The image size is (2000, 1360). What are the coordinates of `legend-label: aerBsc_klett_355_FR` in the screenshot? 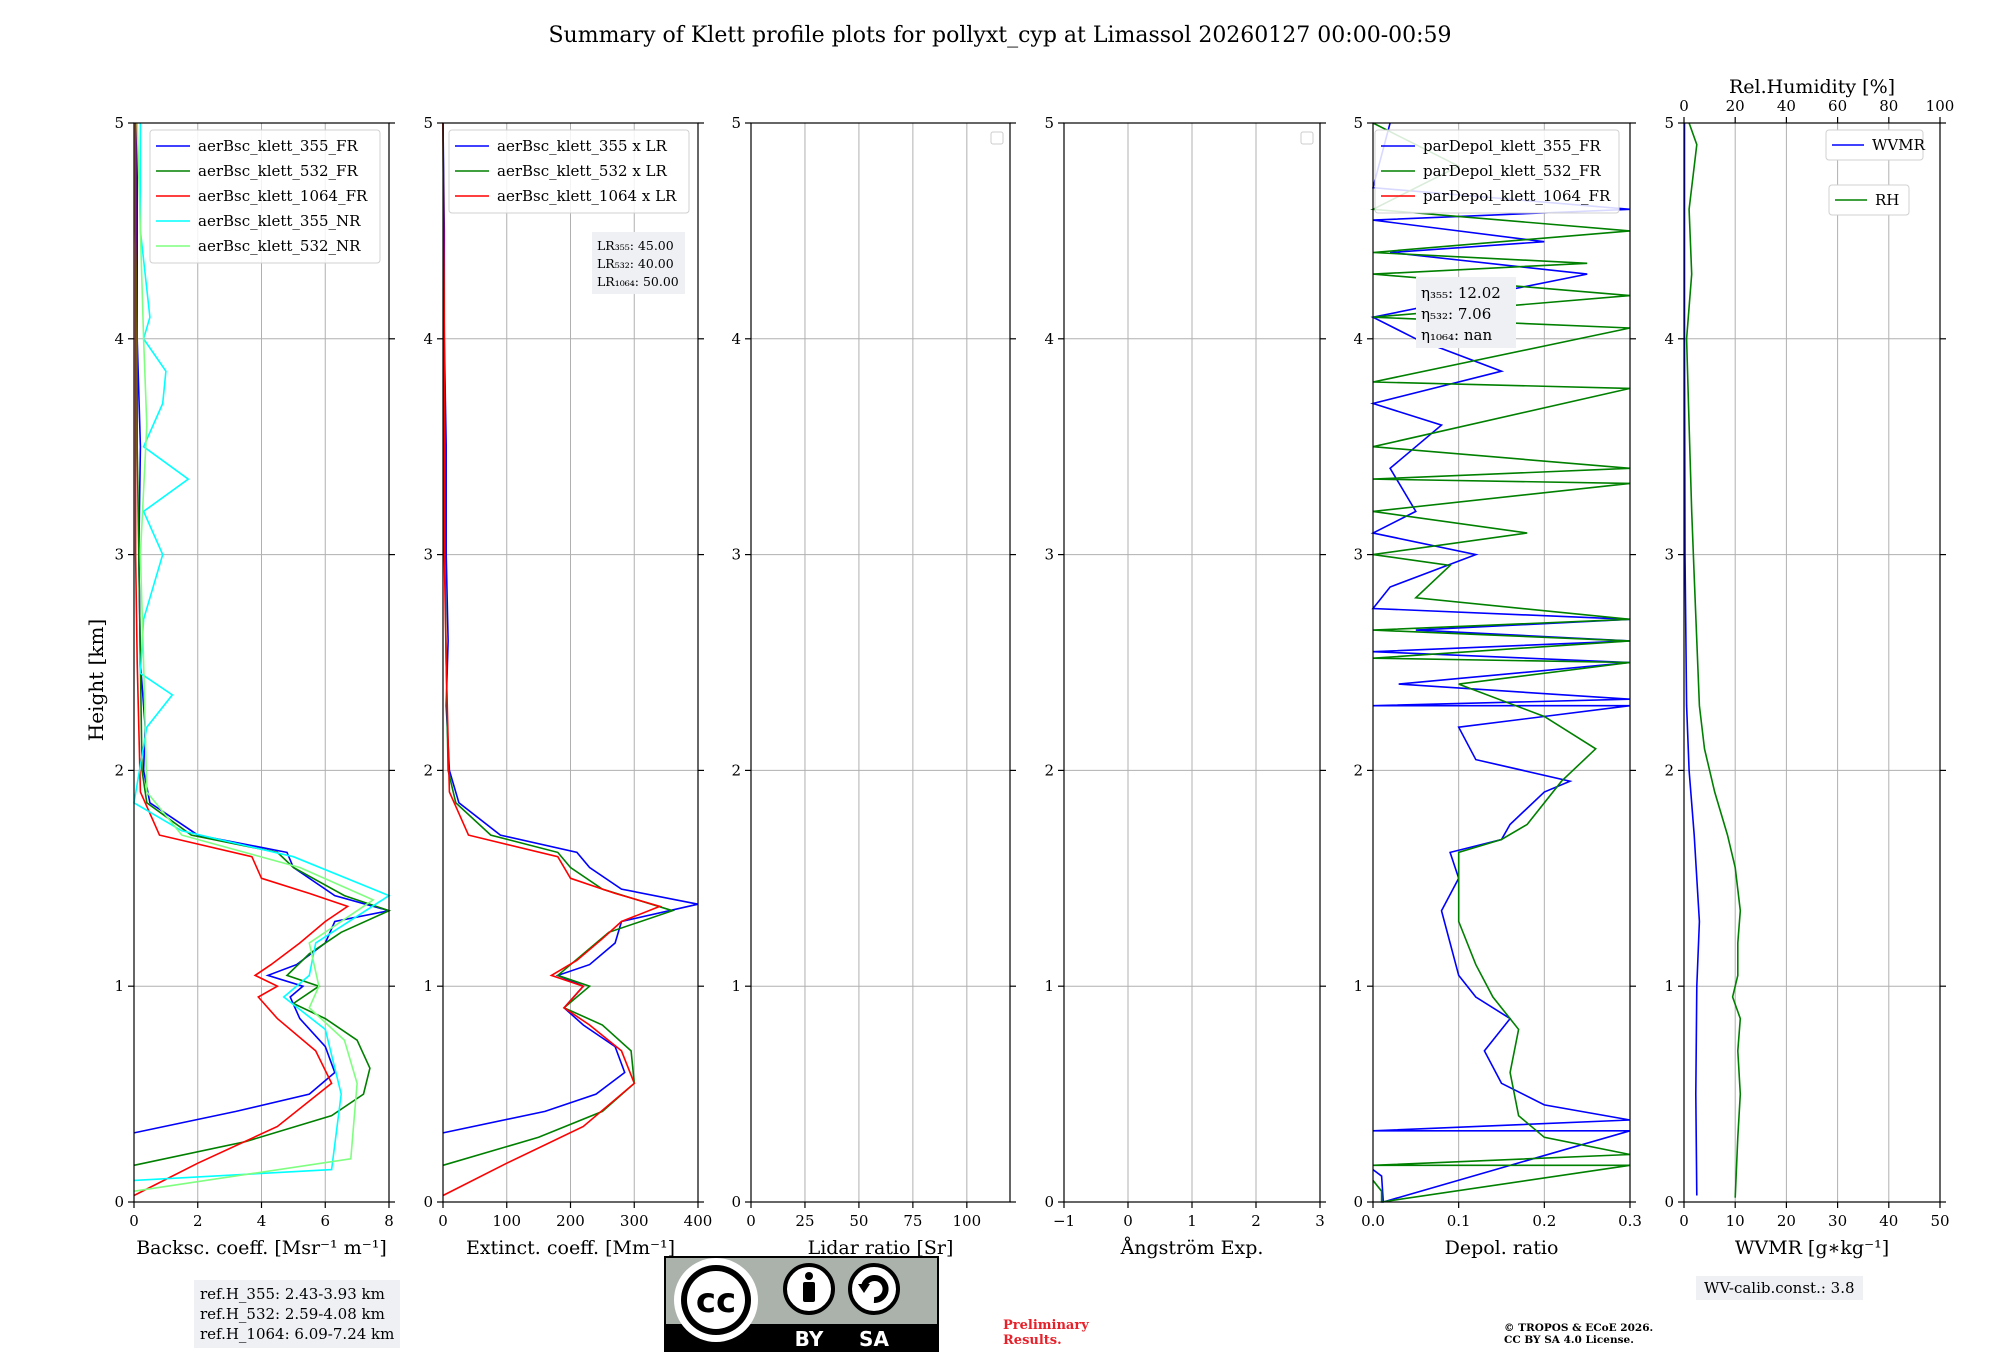 It's located at (278, 146).